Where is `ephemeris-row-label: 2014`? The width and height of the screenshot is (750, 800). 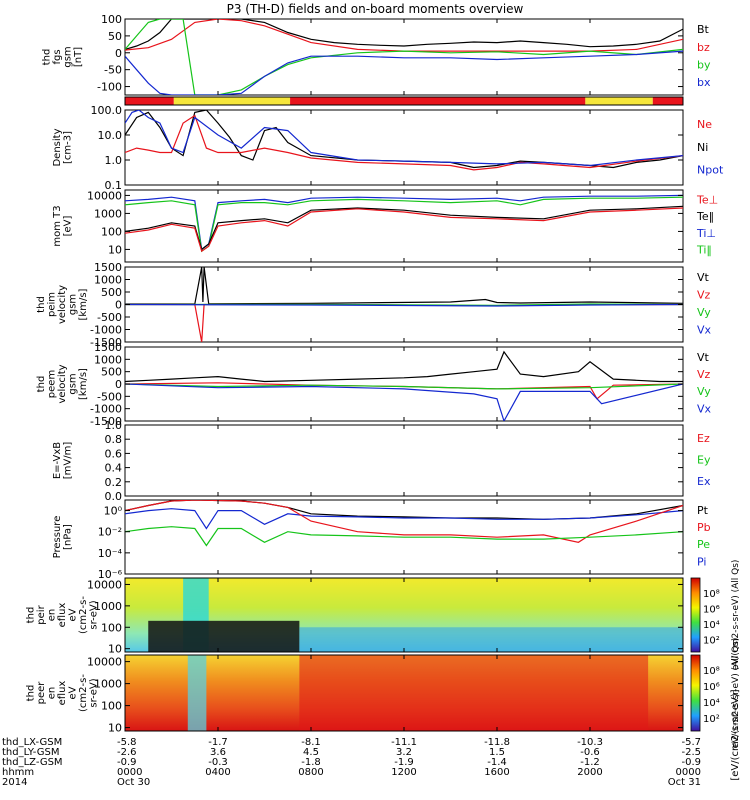 ephemeris-row-label: 2014 is located at coordinates (14, 782).